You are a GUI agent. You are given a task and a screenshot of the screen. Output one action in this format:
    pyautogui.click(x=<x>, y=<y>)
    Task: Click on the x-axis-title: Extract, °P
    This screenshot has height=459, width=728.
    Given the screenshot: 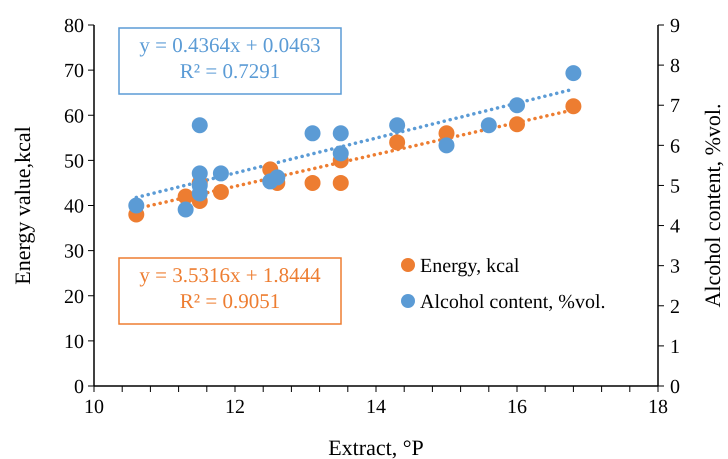 What is the action you would take?
    pyautogui.click(x=376, y=447)
    